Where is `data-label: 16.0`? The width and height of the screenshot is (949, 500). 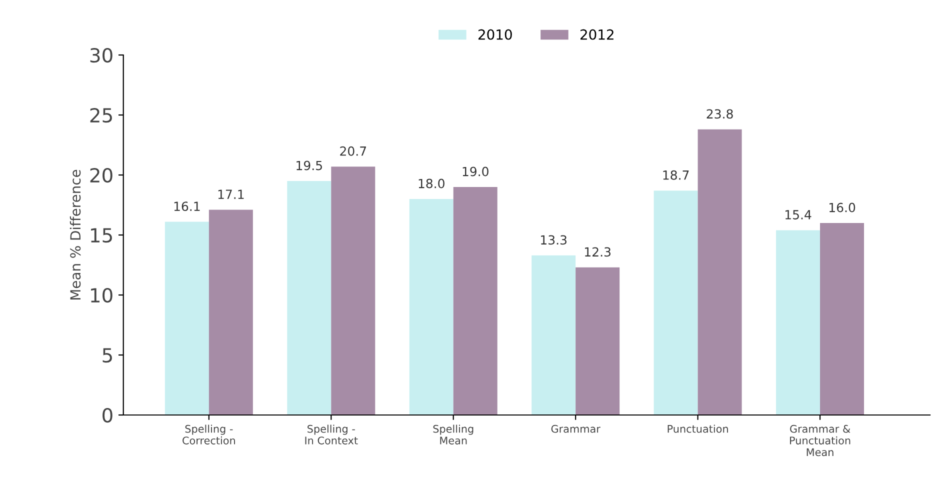 data-label: 16.0 is located at coordinates (842, 207).